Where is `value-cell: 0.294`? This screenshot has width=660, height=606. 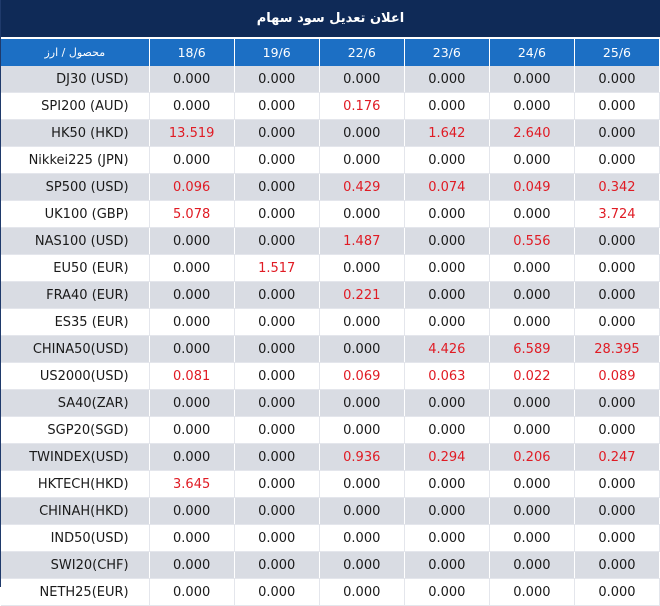 value-cell: 0.294 is located at coordinates (447, 457).